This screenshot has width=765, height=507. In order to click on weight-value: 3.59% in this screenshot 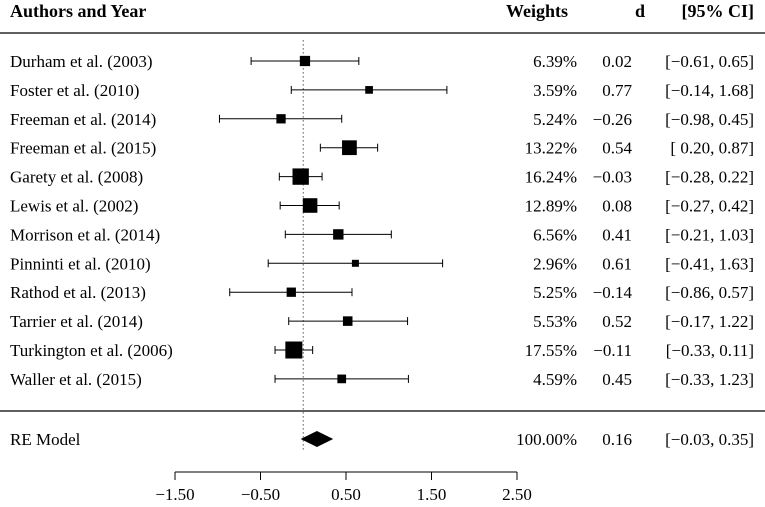, I will do `click(555, 90)`.